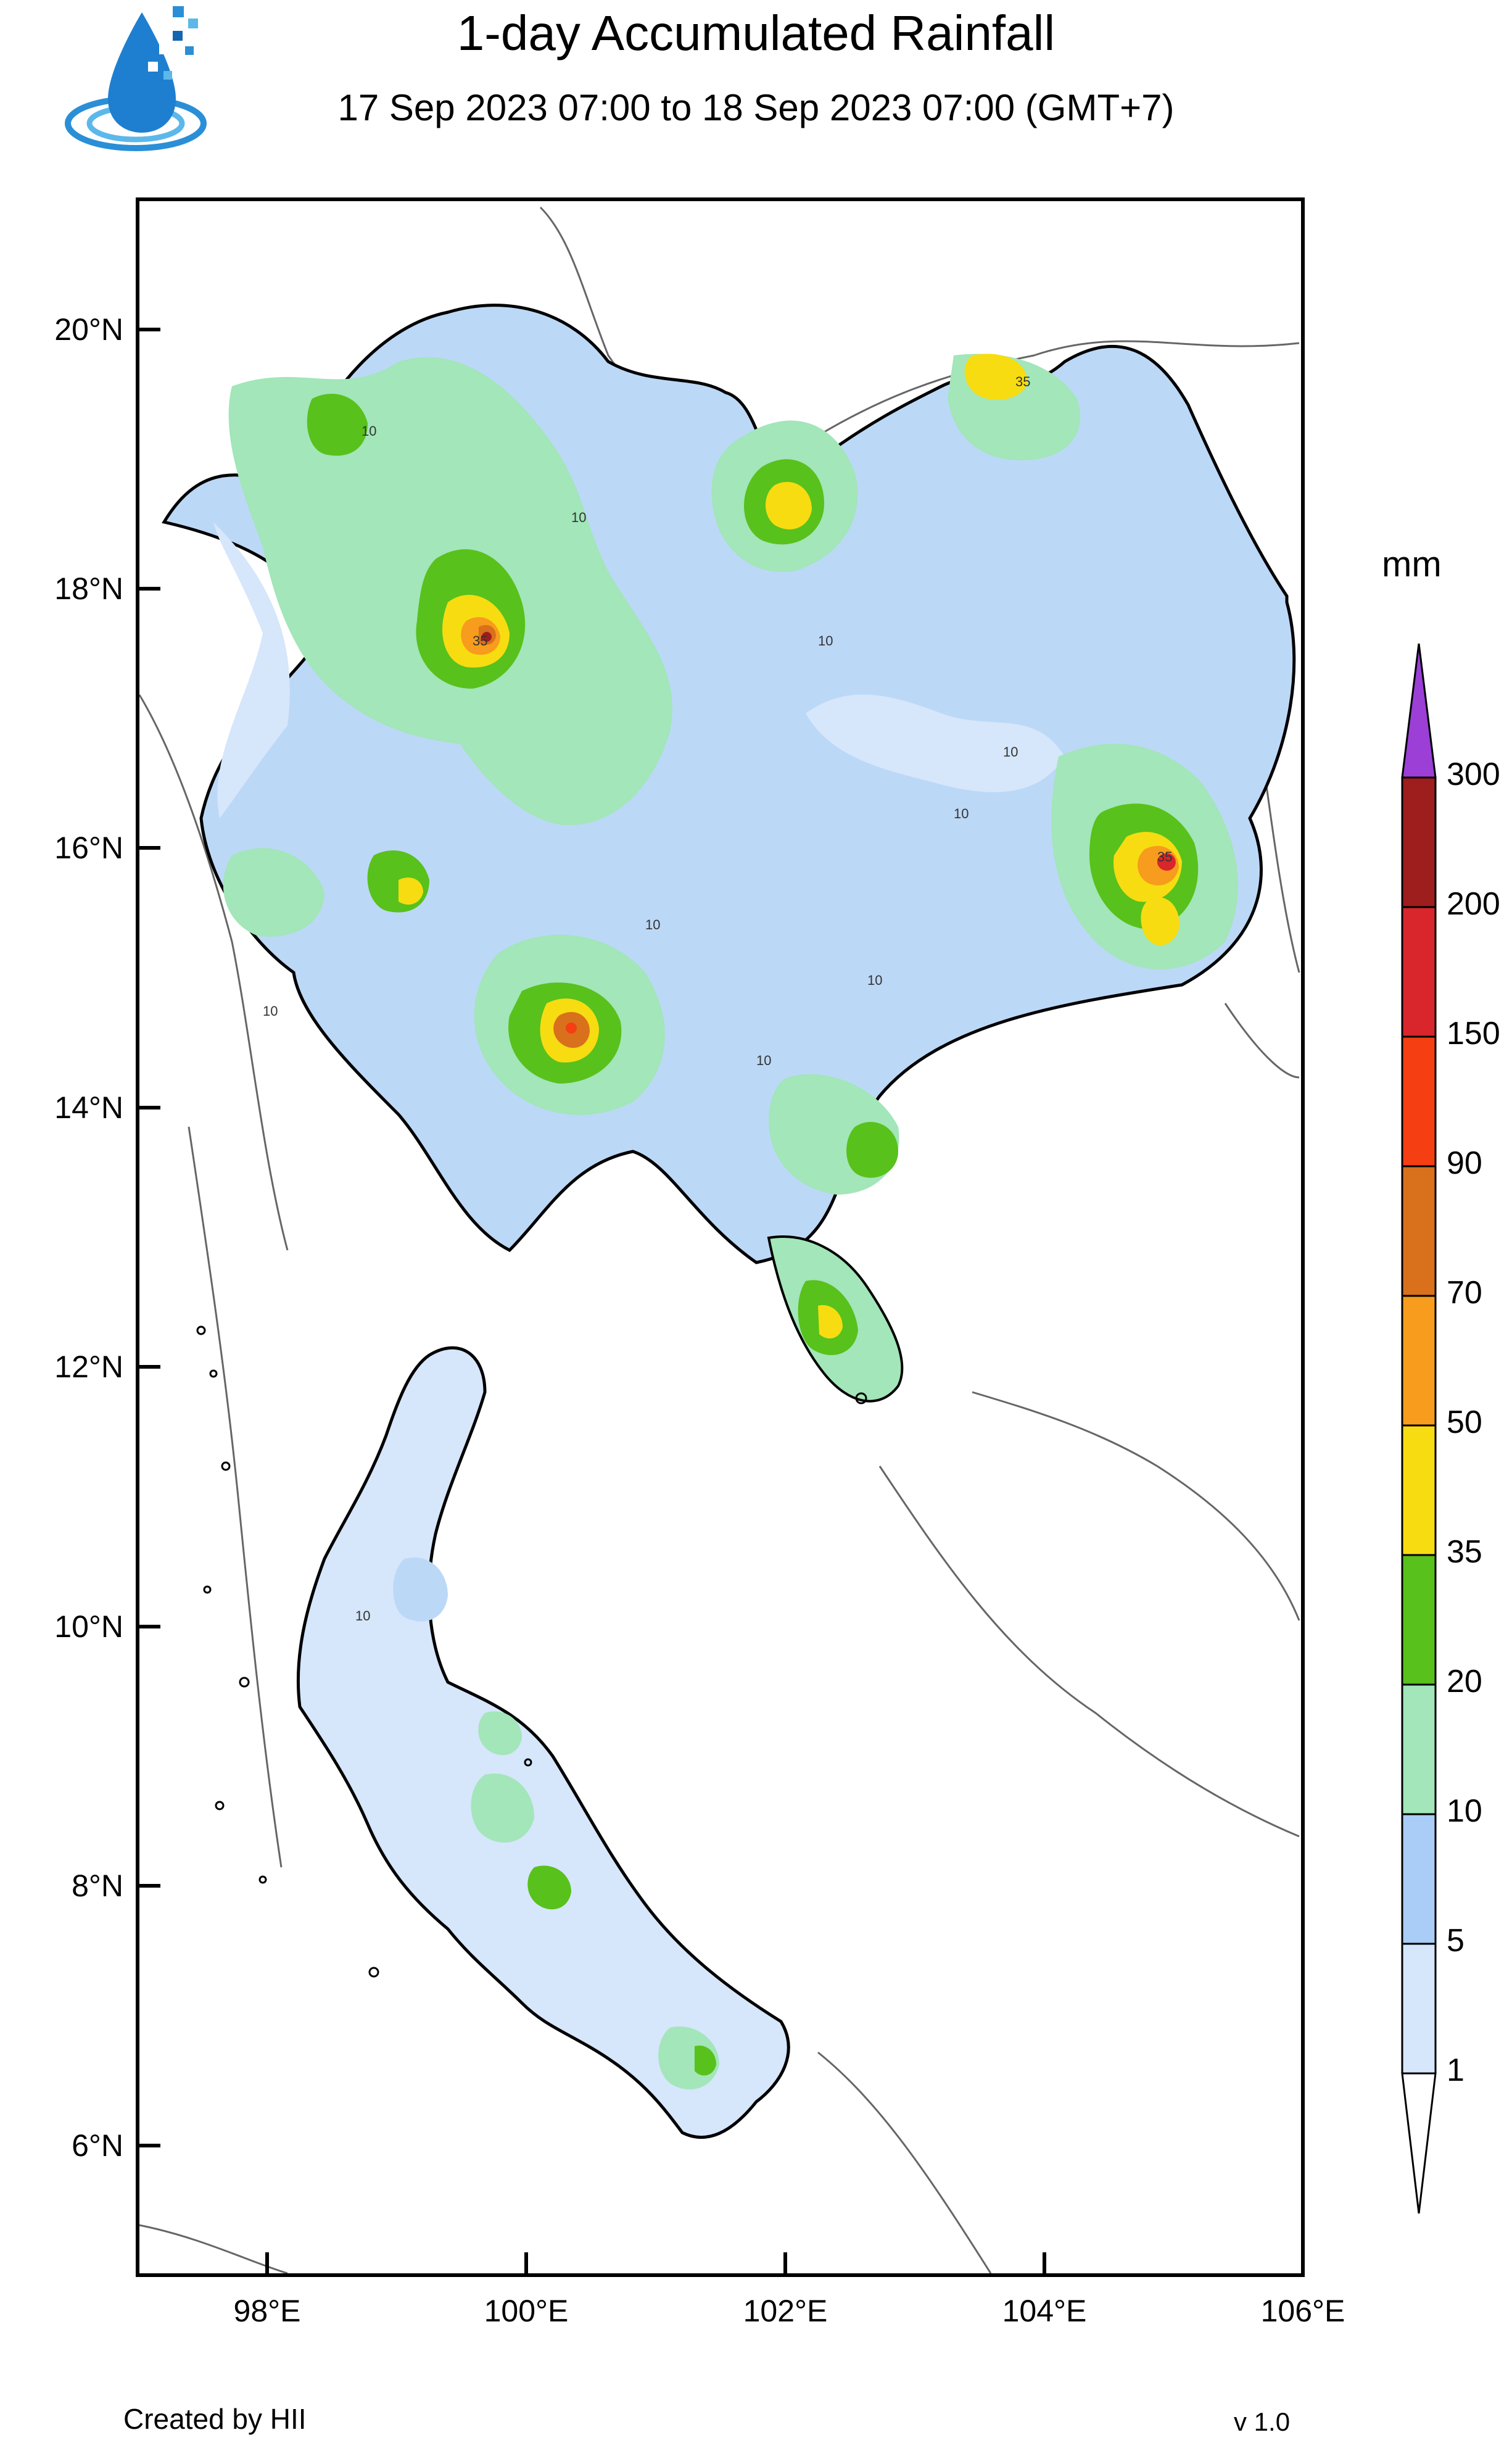  Describe the element at coordinates (1464, 1163) in the screenshot. I see `legend-label: 90` at that location.